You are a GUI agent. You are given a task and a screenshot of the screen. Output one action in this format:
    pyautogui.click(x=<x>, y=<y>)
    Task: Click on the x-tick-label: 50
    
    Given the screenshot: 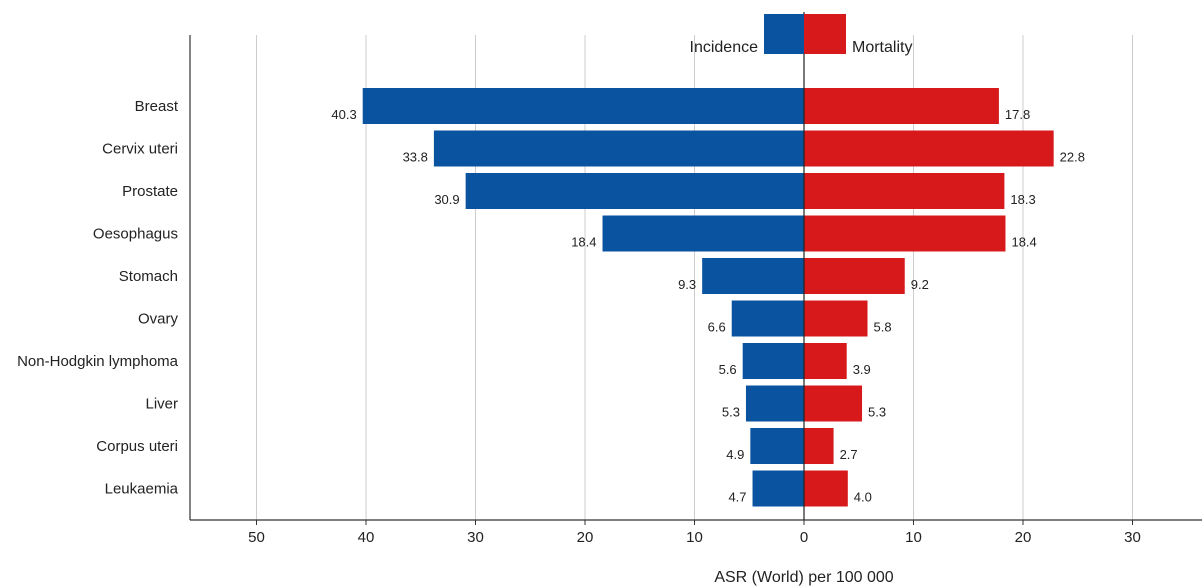 What is the action you would take?
    pyautogui.click(x=256, y=537)
    